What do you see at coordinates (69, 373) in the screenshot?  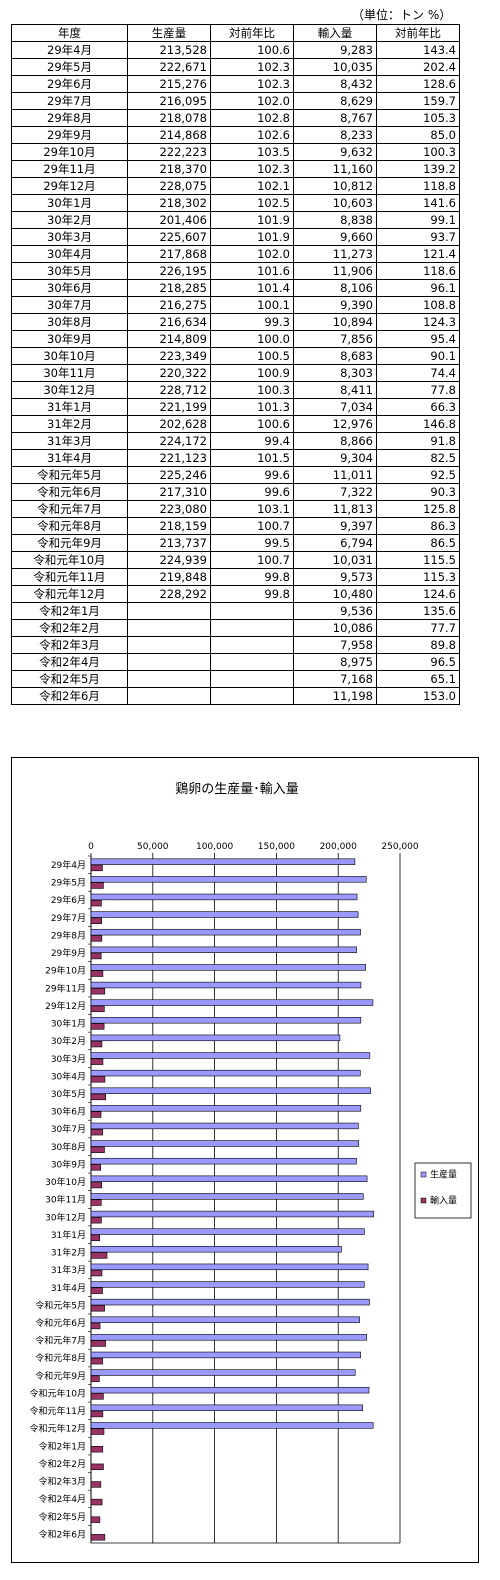 I see `cell-year: 30年11月` at bounding box center [69, 373].